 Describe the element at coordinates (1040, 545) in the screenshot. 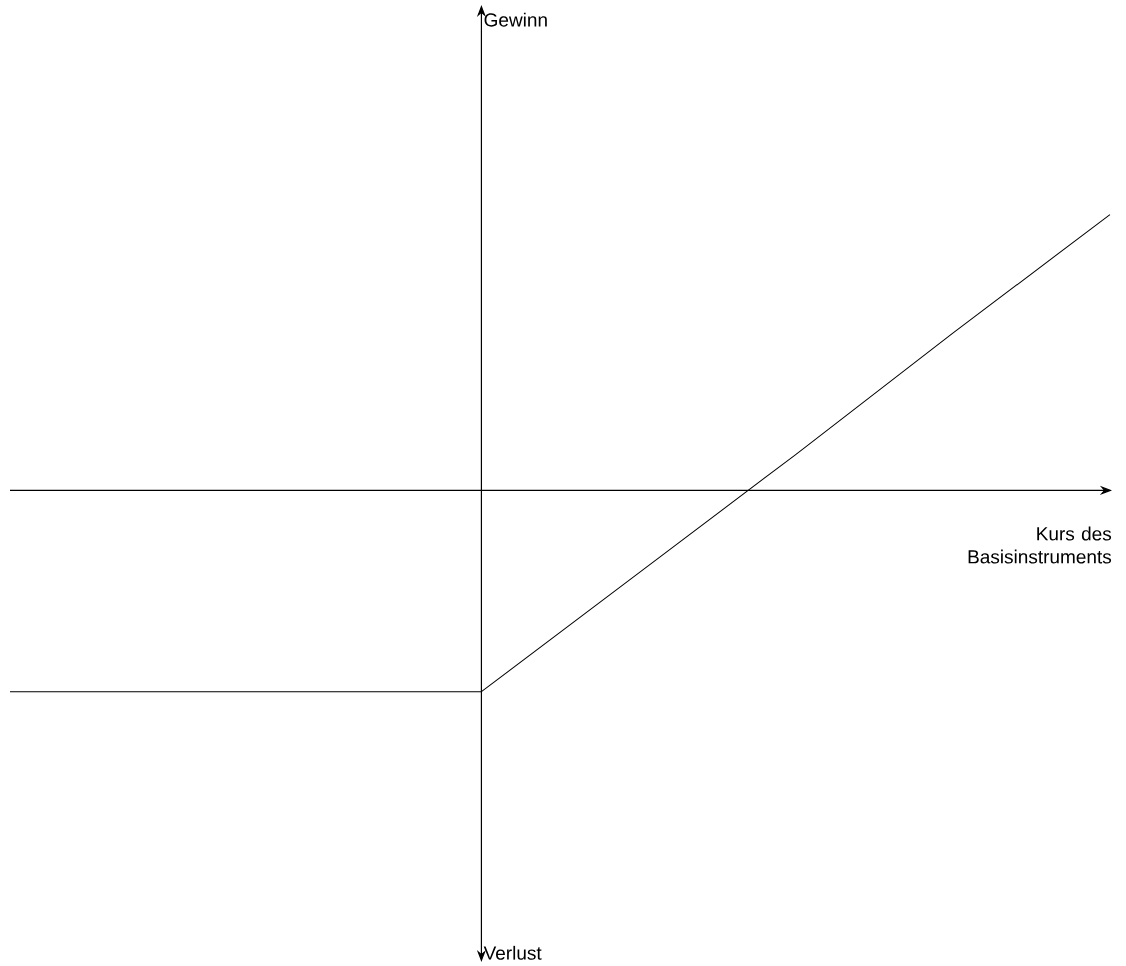

I see `x-axis-title: Kurs des Basisinstruments` at that location.